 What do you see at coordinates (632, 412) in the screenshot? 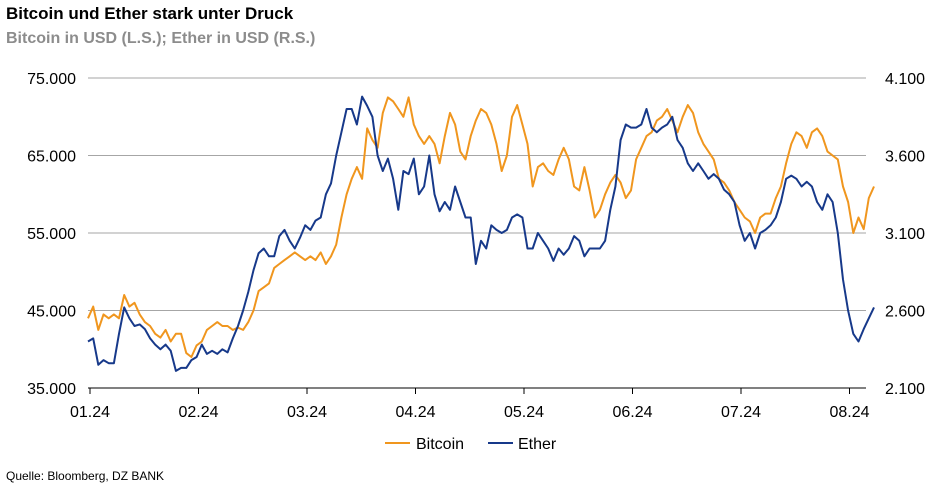
I see `x-tick-label: 06.24` at bounding box center [632, 412].